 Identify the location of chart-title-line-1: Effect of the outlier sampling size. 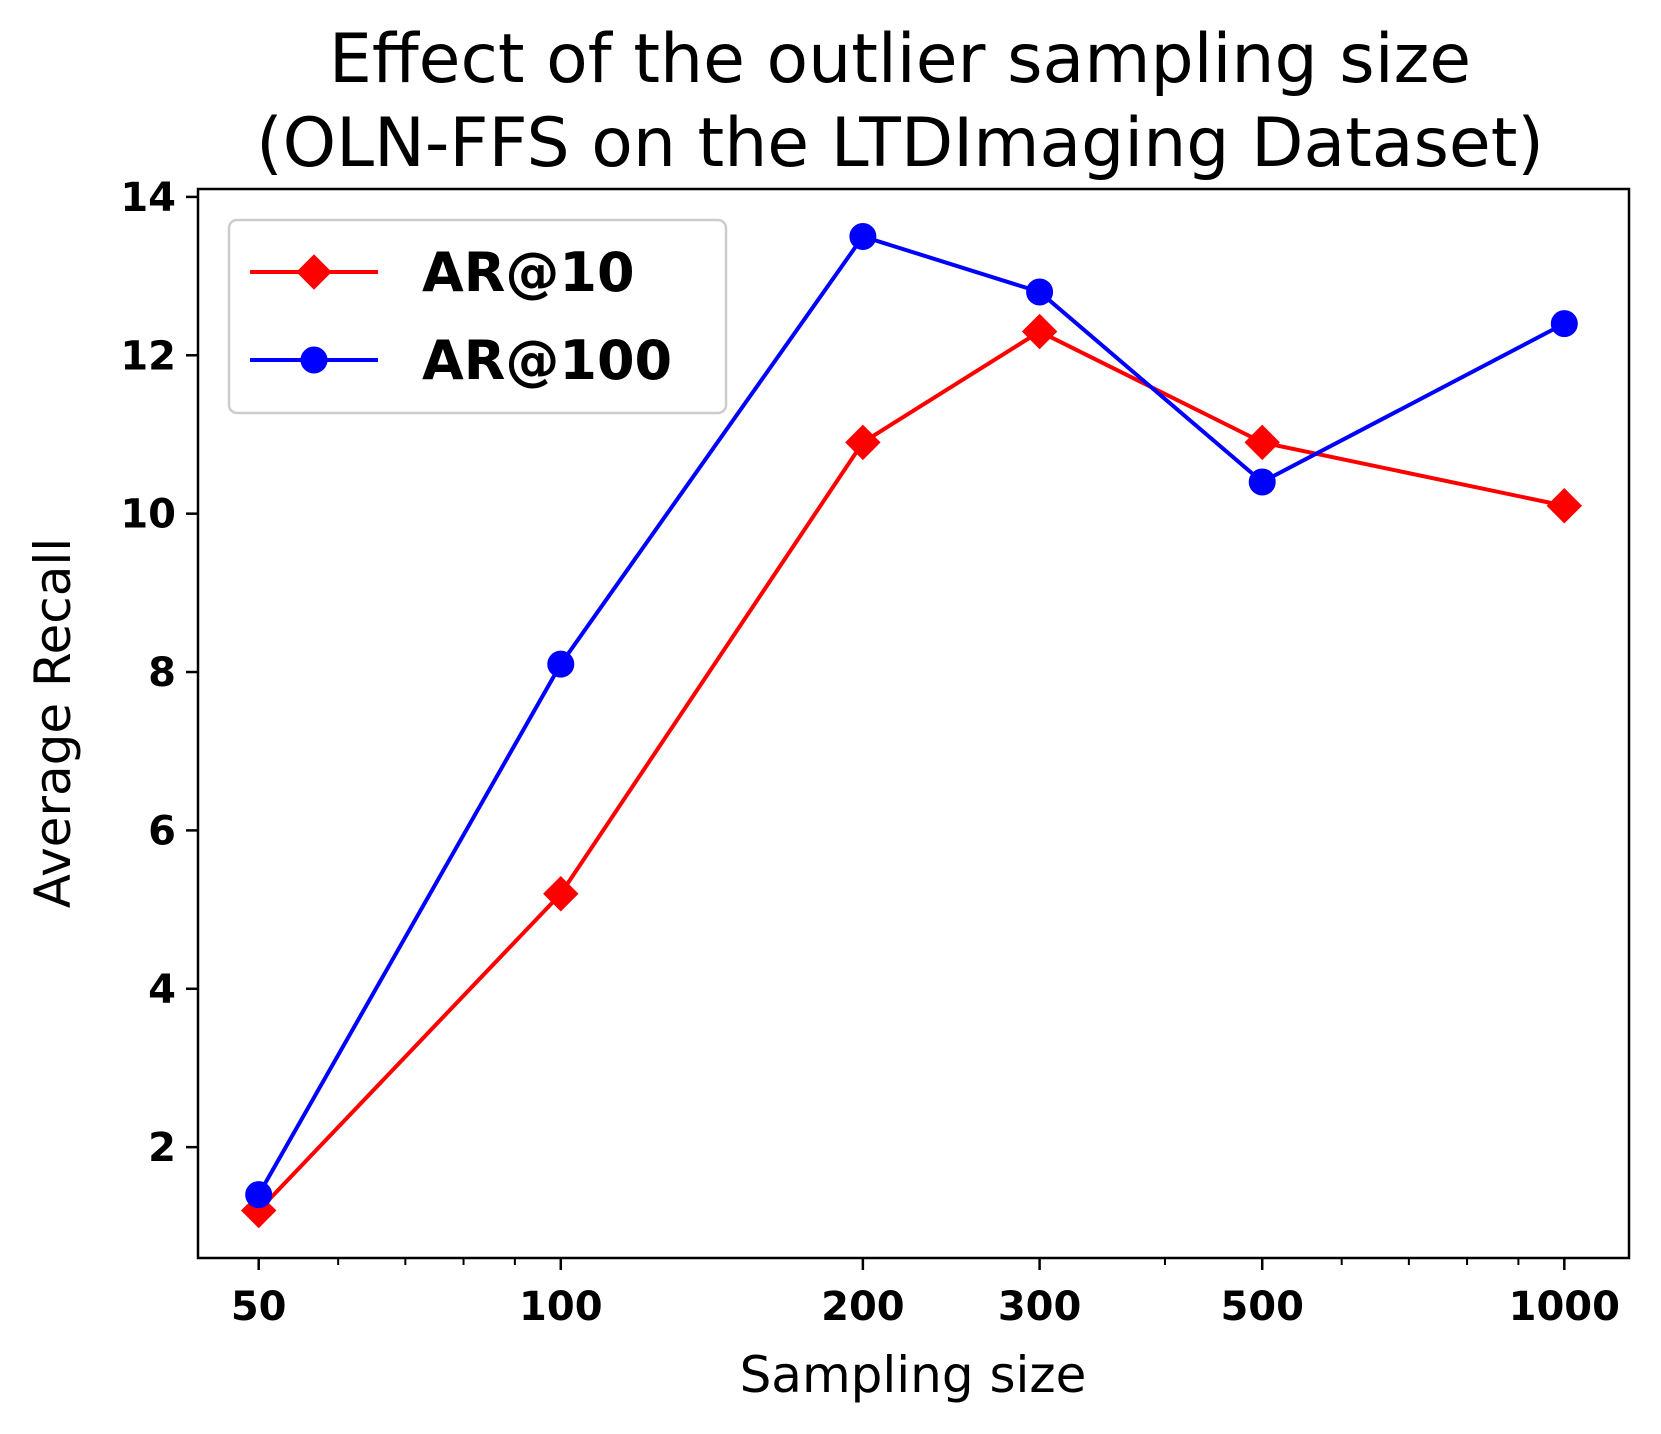
(900, 59).